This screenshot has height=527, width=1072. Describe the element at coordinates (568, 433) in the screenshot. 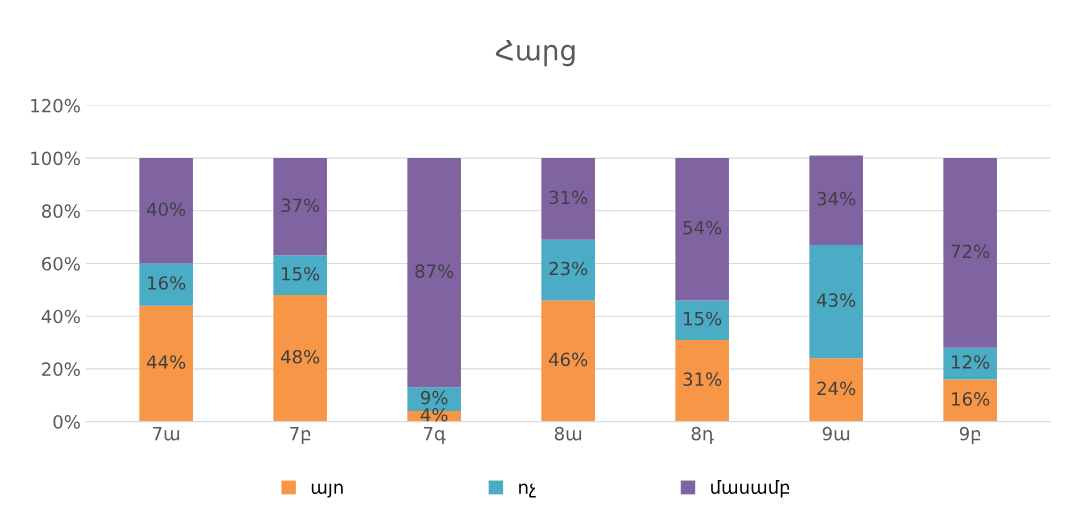

I see `x-tick-label: 8ա` at that location.